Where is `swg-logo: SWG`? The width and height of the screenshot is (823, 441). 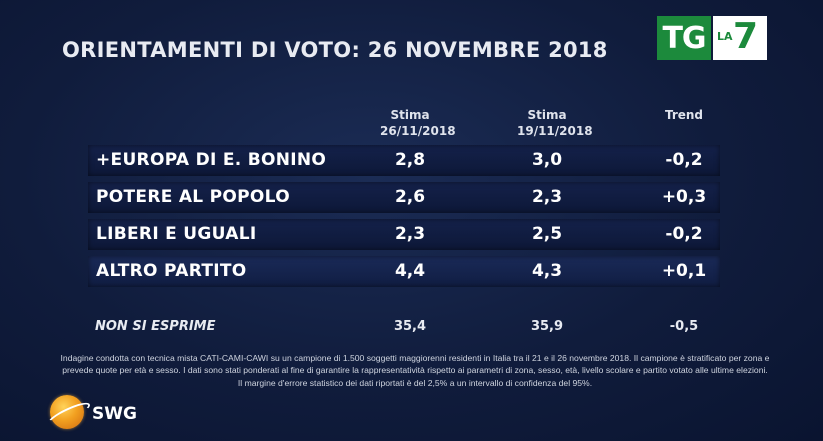
swg-logo: SWG is located at coordinates (105, 413).